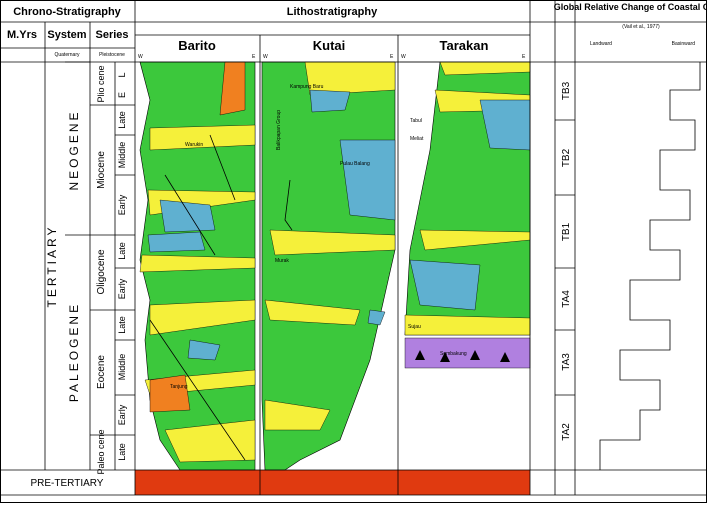 This screenshot has width=707, height=508. I want to click on system: Quaternary, so click(67, 55).